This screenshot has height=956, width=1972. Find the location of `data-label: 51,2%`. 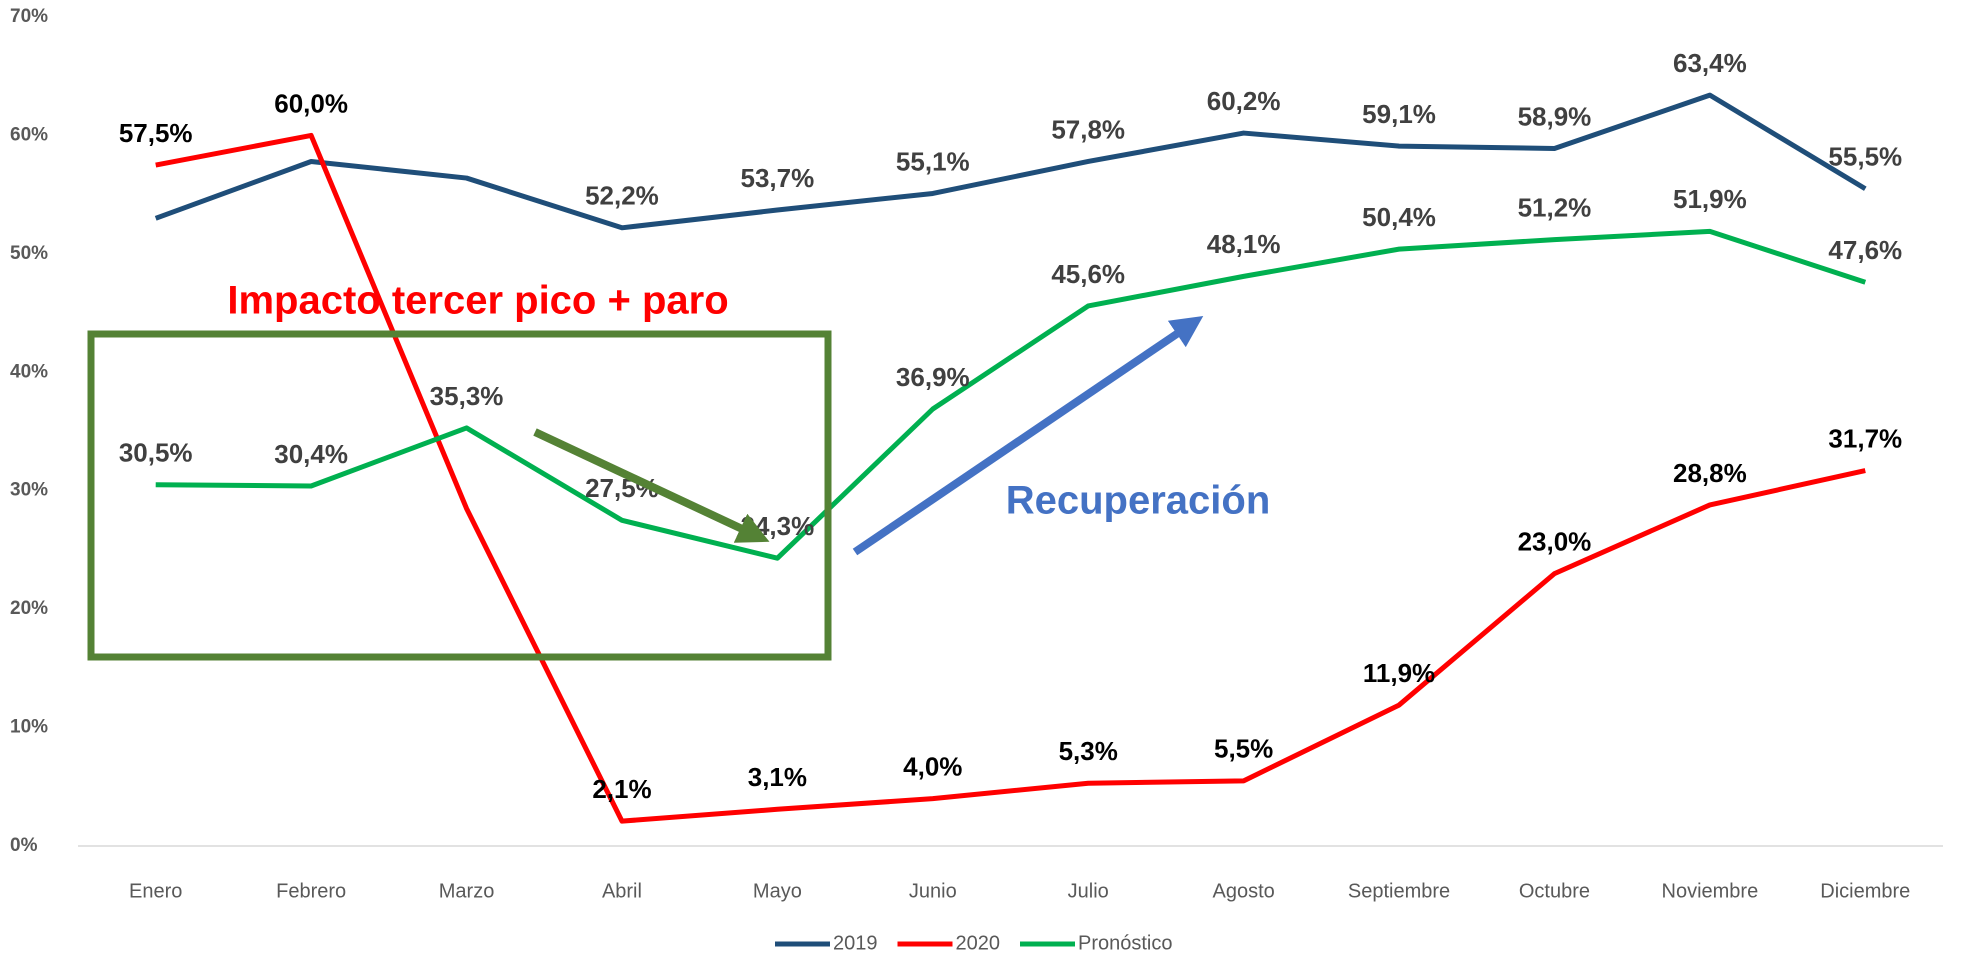

data-label: 51,2% is located at coordinates (1555, 208).